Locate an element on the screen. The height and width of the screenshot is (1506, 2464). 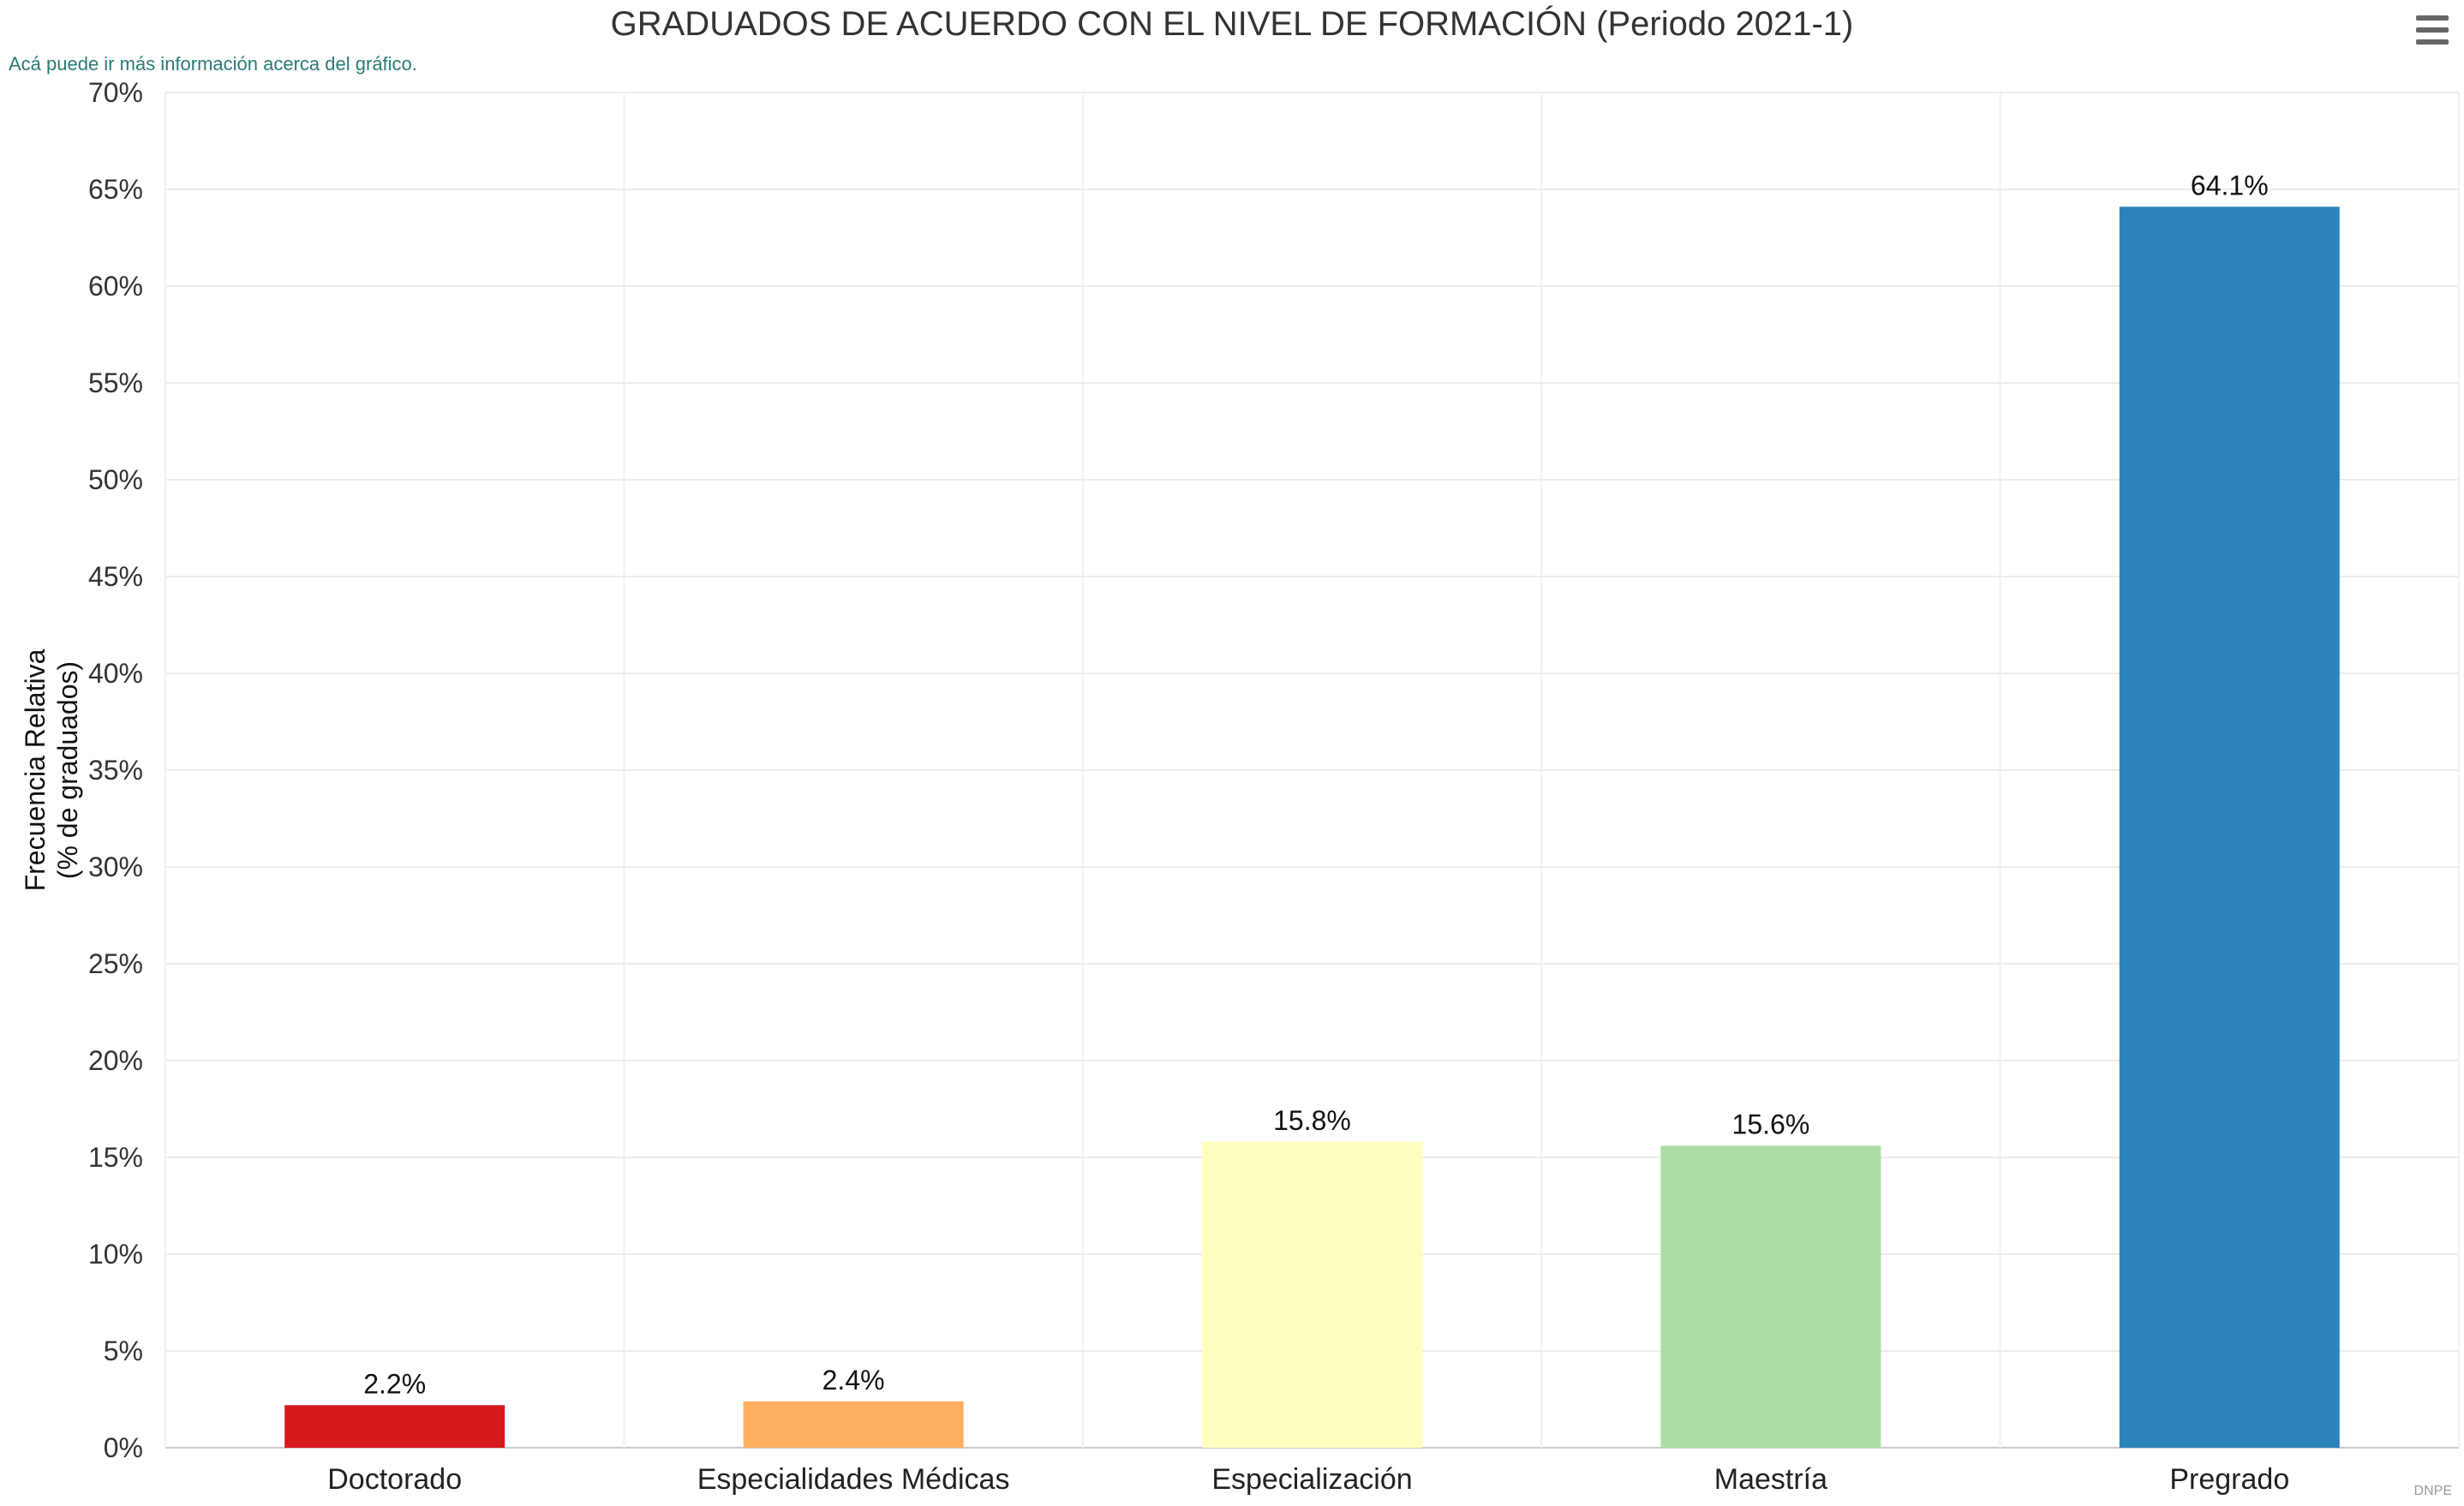
y-tick-label: 65% is located at coordinates (115, 189).